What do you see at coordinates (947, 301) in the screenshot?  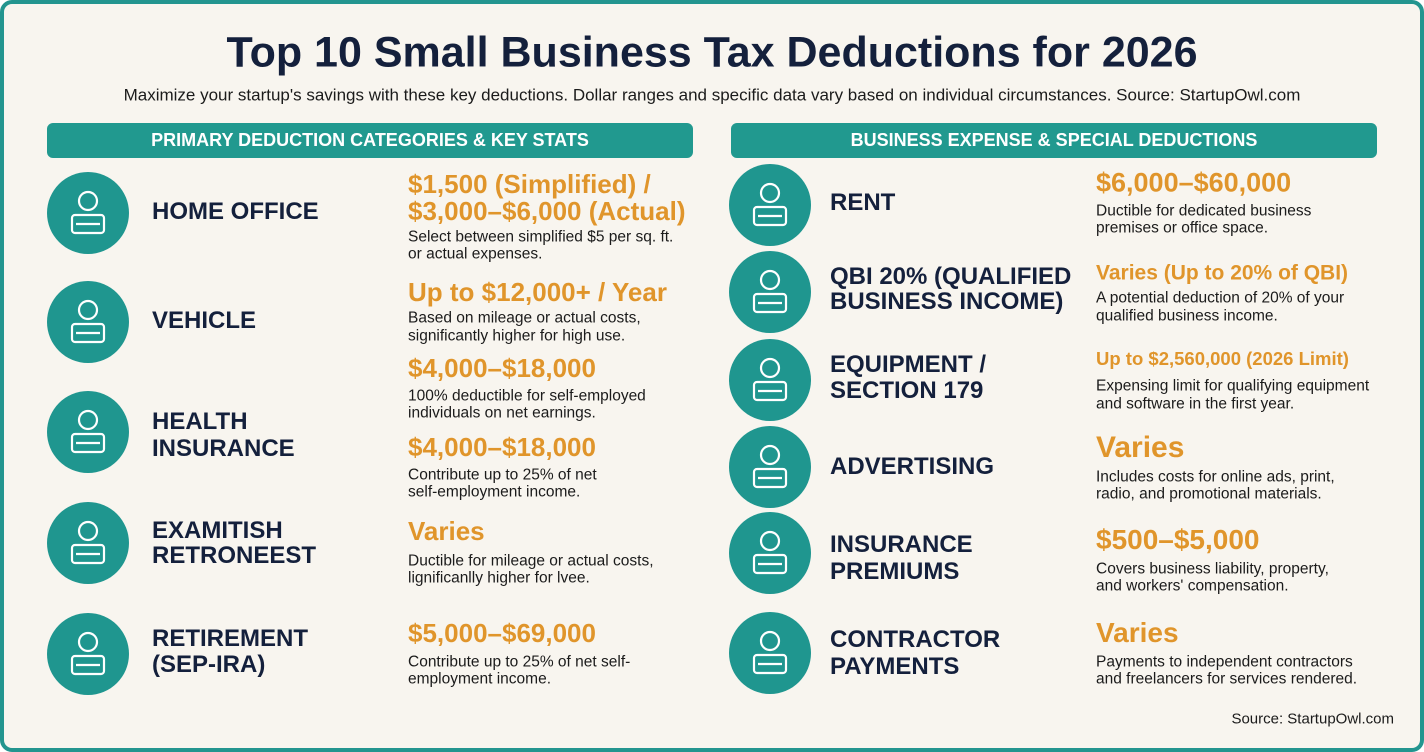 I see `item-label: BUSINESS INCOME)` at bounding box center [947, 301].